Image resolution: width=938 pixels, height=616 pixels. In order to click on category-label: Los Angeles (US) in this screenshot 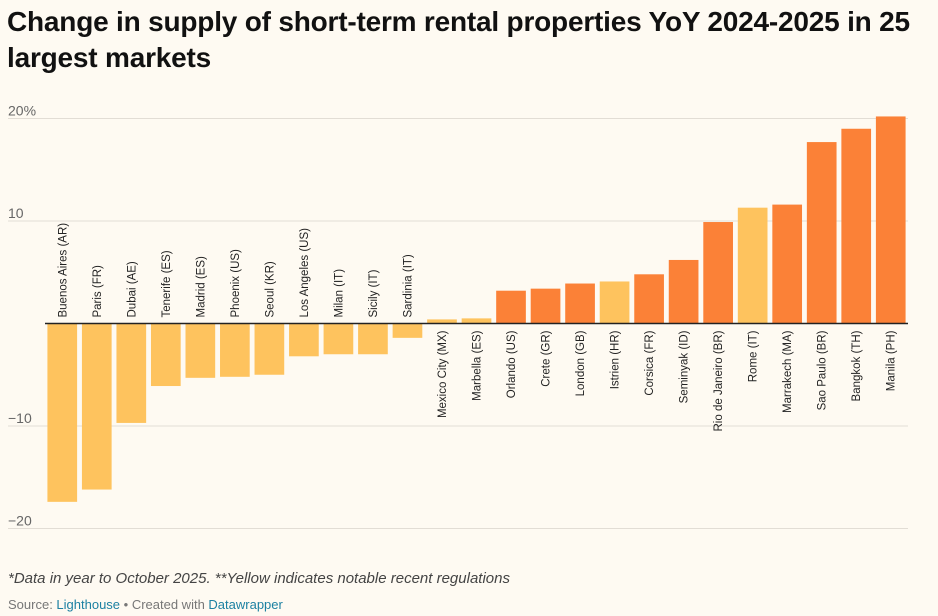, I will do `click(305, 273)`.